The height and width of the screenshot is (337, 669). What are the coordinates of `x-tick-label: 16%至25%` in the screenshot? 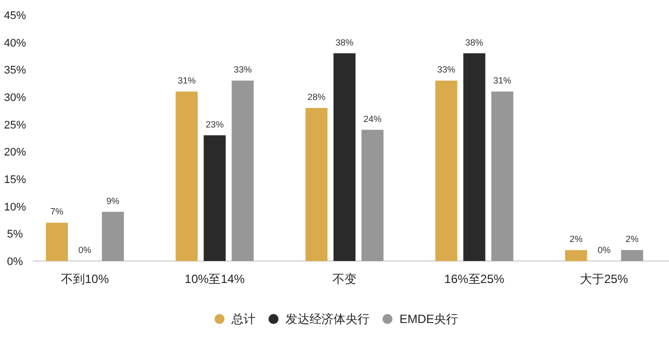 It's located at (474, 279).